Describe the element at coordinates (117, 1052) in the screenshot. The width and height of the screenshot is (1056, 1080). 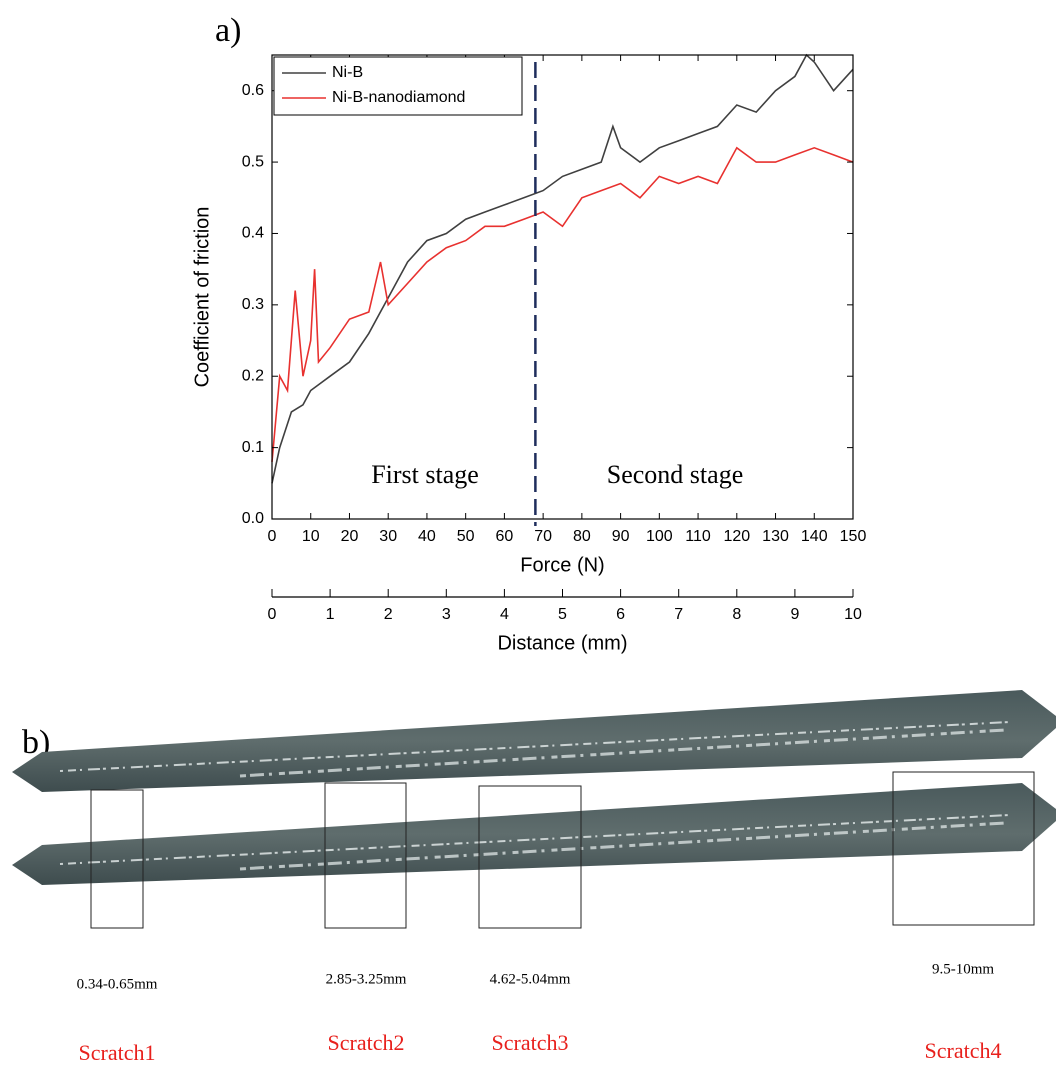
I see `scratch-name: Scratch1` at that location.